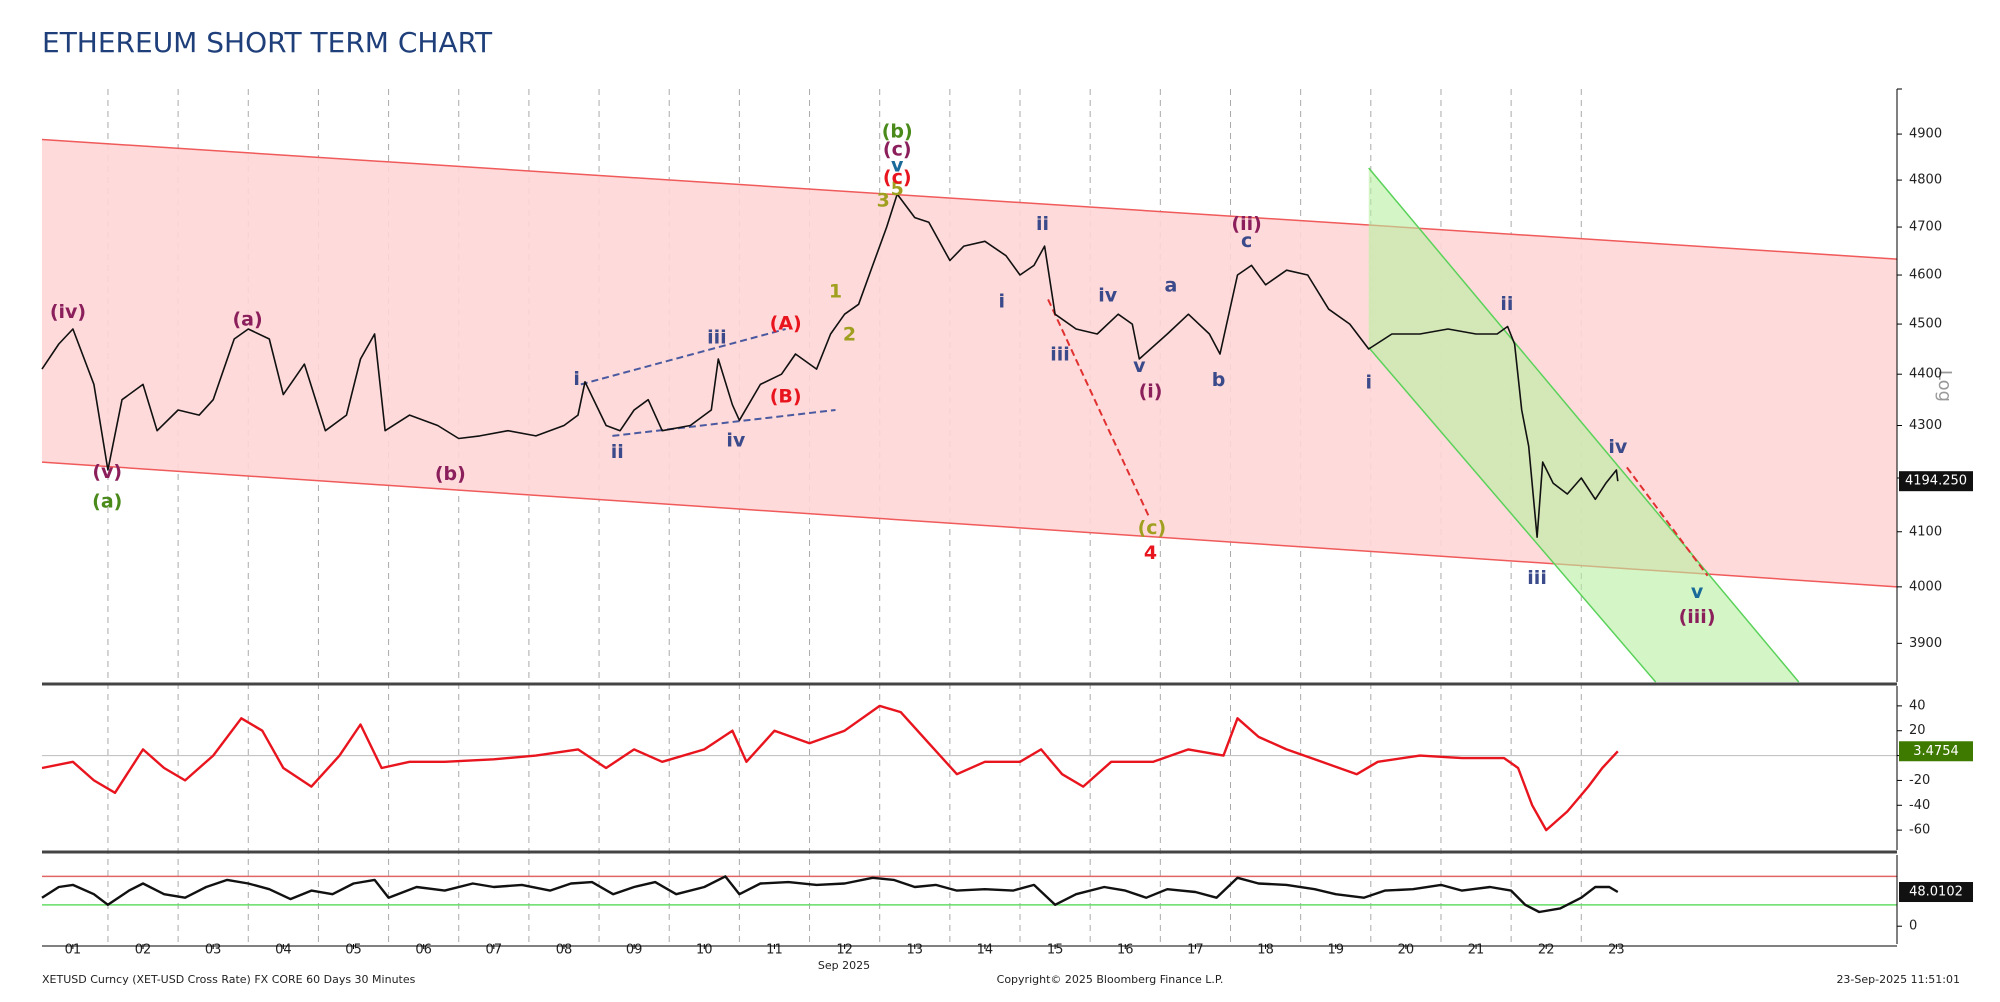 The image size is (2000, 1002). Describe the element at coordinates (1697, 617) in the screenshot. I see `wave-label: (iii)` at that location.